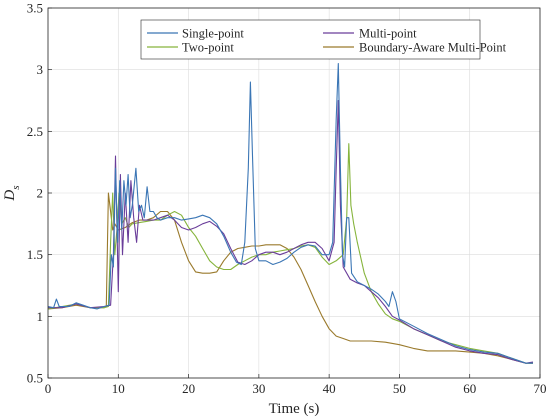  Describe the element at coordinates (10, 196) in the screenshot. I see `y-axis-label-main: D` at that location.